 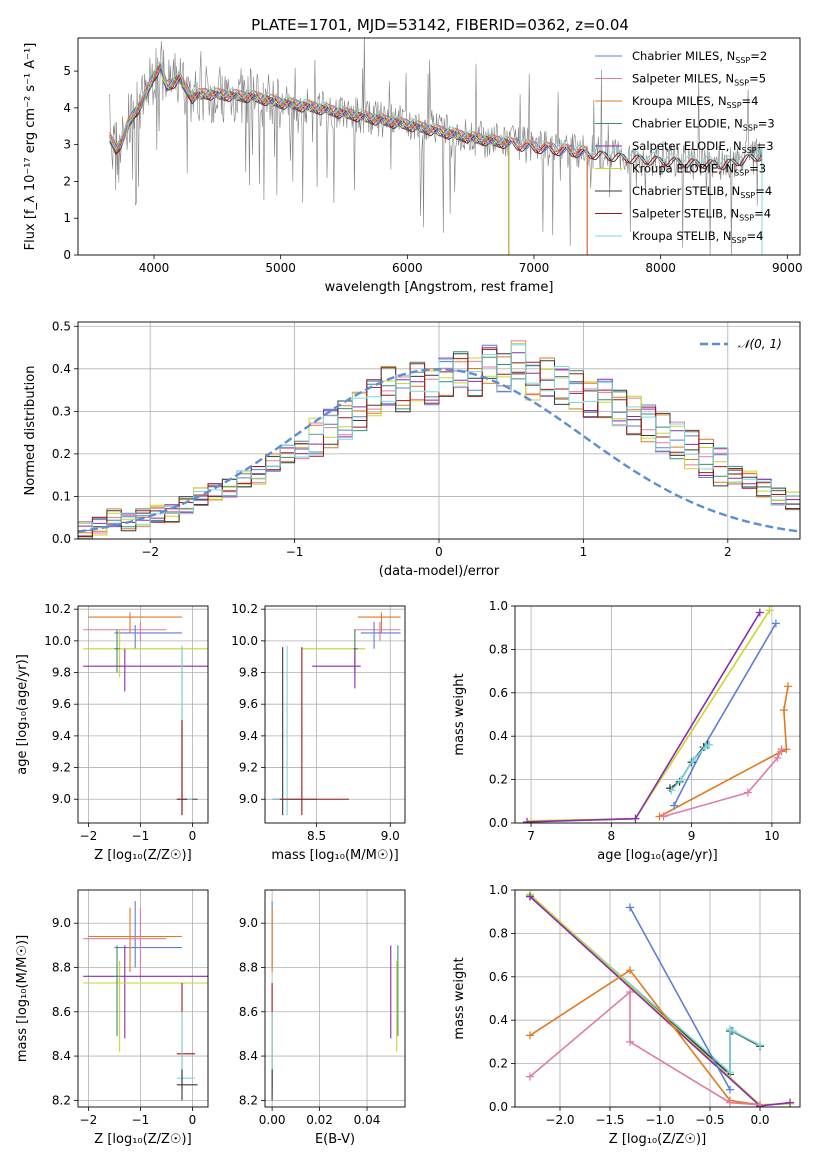 What do you see at coordinates (150, 552) in the screenshot?
I see `x-tick-label: −2` at bounding box center [150, 552].